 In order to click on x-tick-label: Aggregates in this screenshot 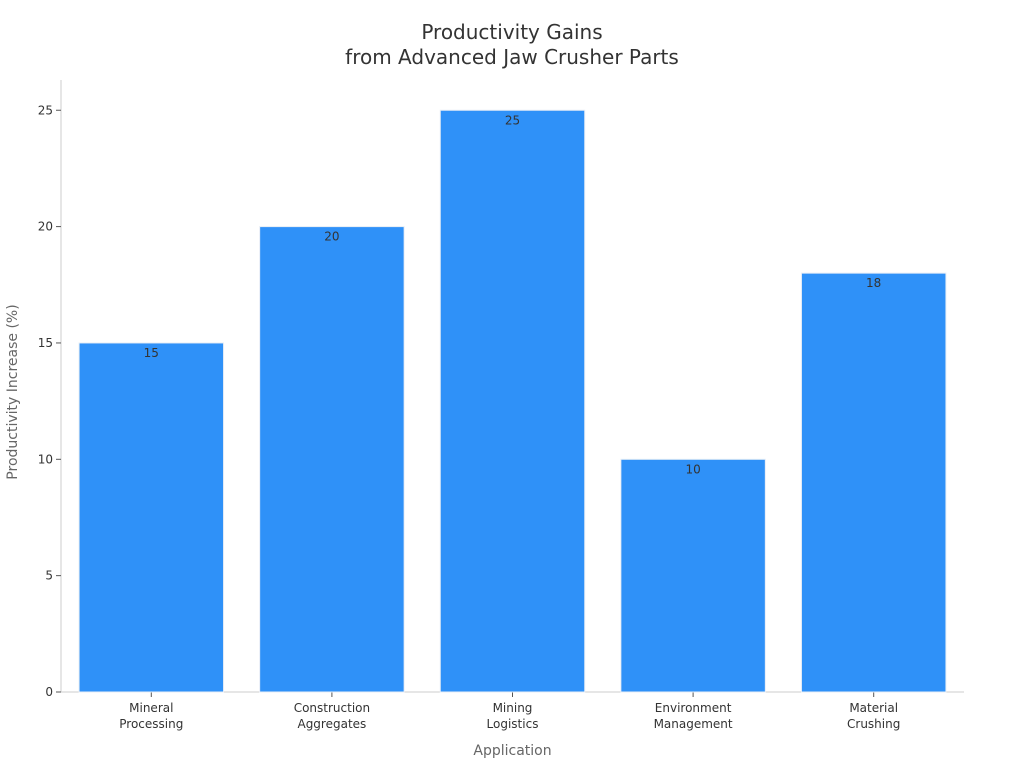, I will do `click(331, 724)`.